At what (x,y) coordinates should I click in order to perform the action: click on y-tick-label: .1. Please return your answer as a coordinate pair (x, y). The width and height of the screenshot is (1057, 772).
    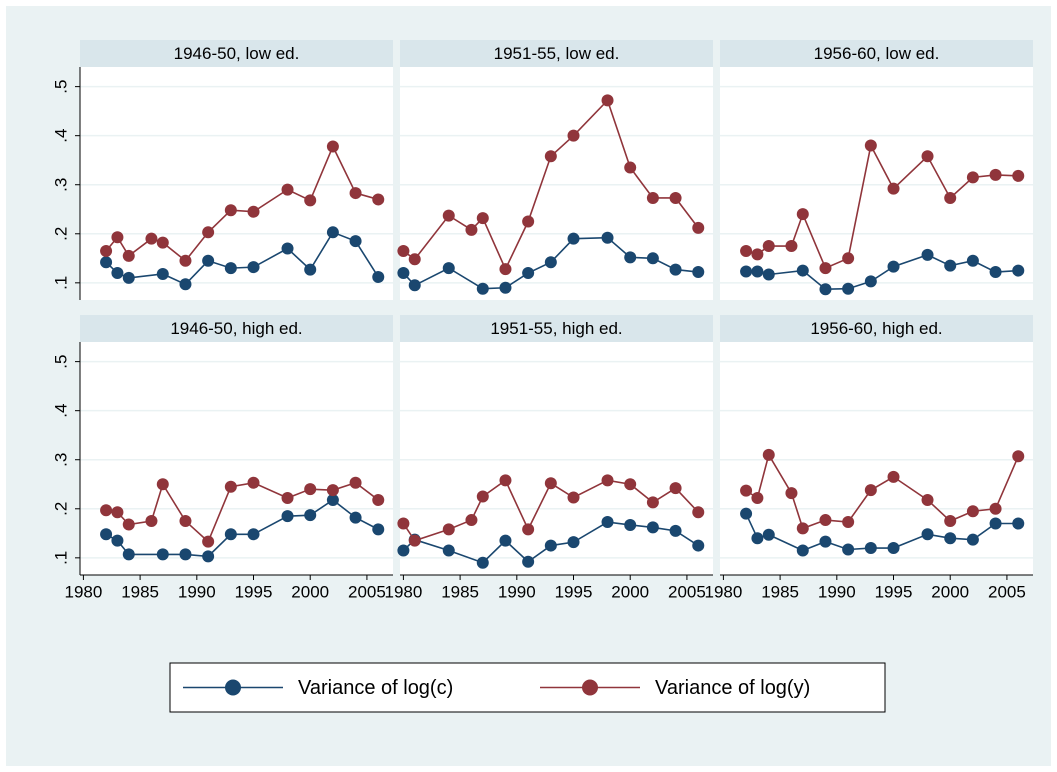
    Looking at the image, I should click on (60, 283).